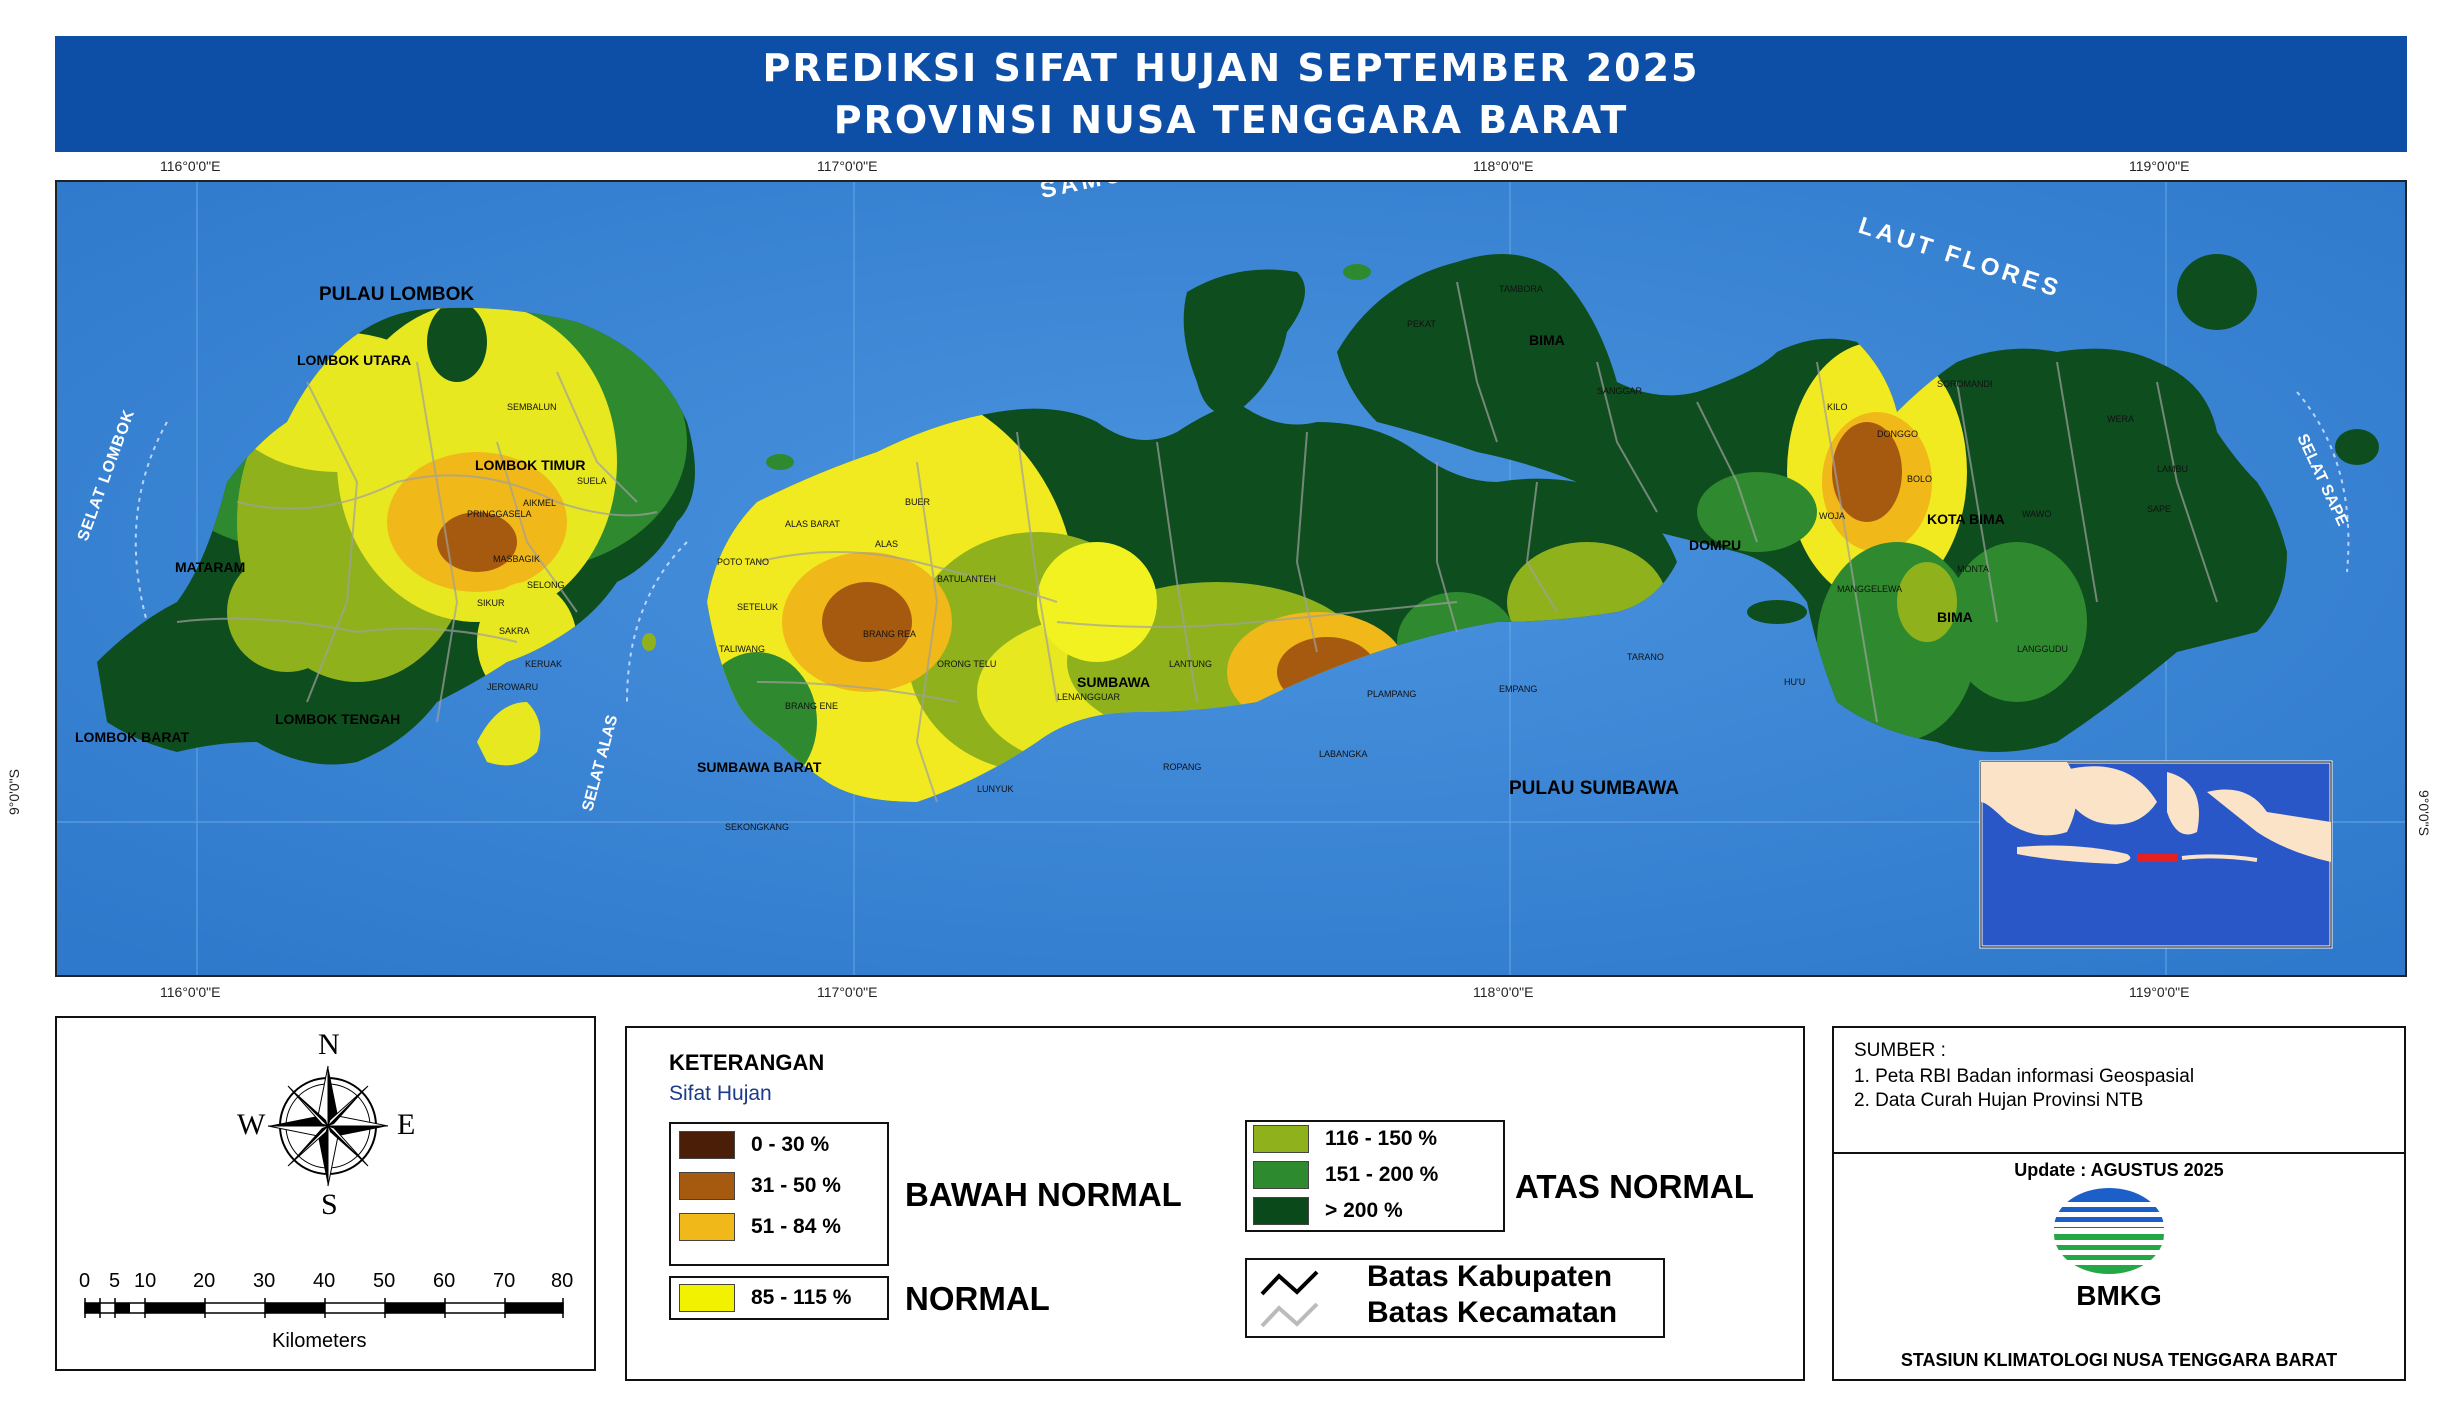 Image resolution: width=2457 pixels, height=1417 pixels. Describe the element at coordinates (1289, 1299) in the screenshot. I see `boundary-lines-icon` at that location.